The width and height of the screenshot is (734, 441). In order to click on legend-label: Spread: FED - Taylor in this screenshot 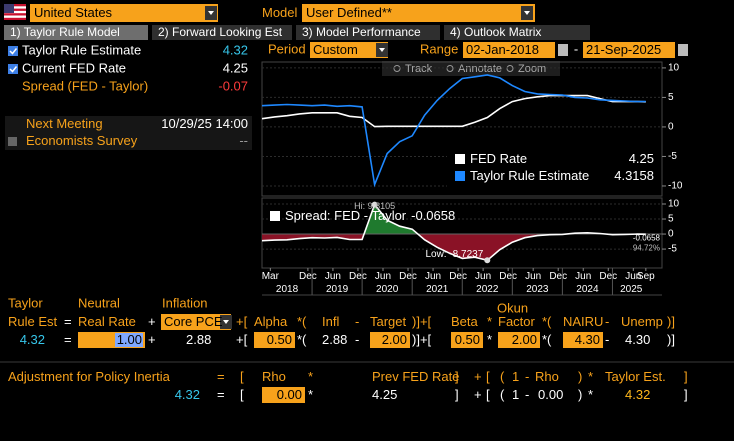, I will do `click(346, 215)`.